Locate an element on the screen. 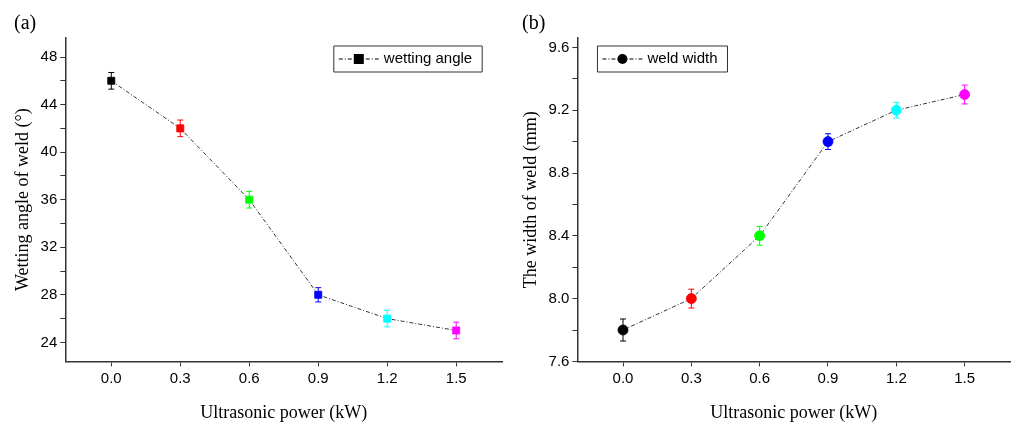  y-tick-label: 7.6 is located at coordinates (559, 360).